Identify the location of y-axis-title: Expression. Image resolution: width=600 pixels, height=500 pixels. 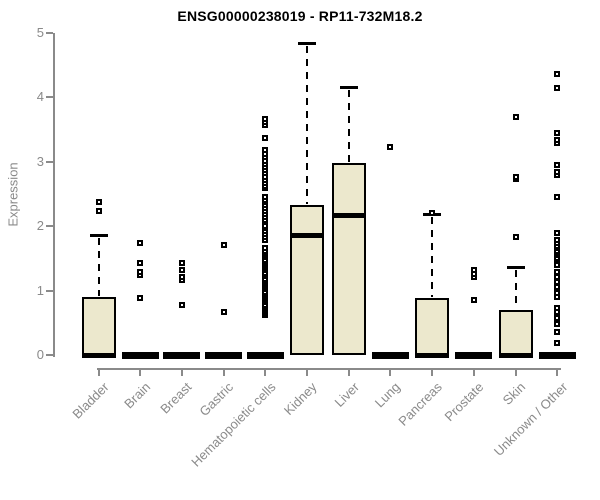
(13, 194).